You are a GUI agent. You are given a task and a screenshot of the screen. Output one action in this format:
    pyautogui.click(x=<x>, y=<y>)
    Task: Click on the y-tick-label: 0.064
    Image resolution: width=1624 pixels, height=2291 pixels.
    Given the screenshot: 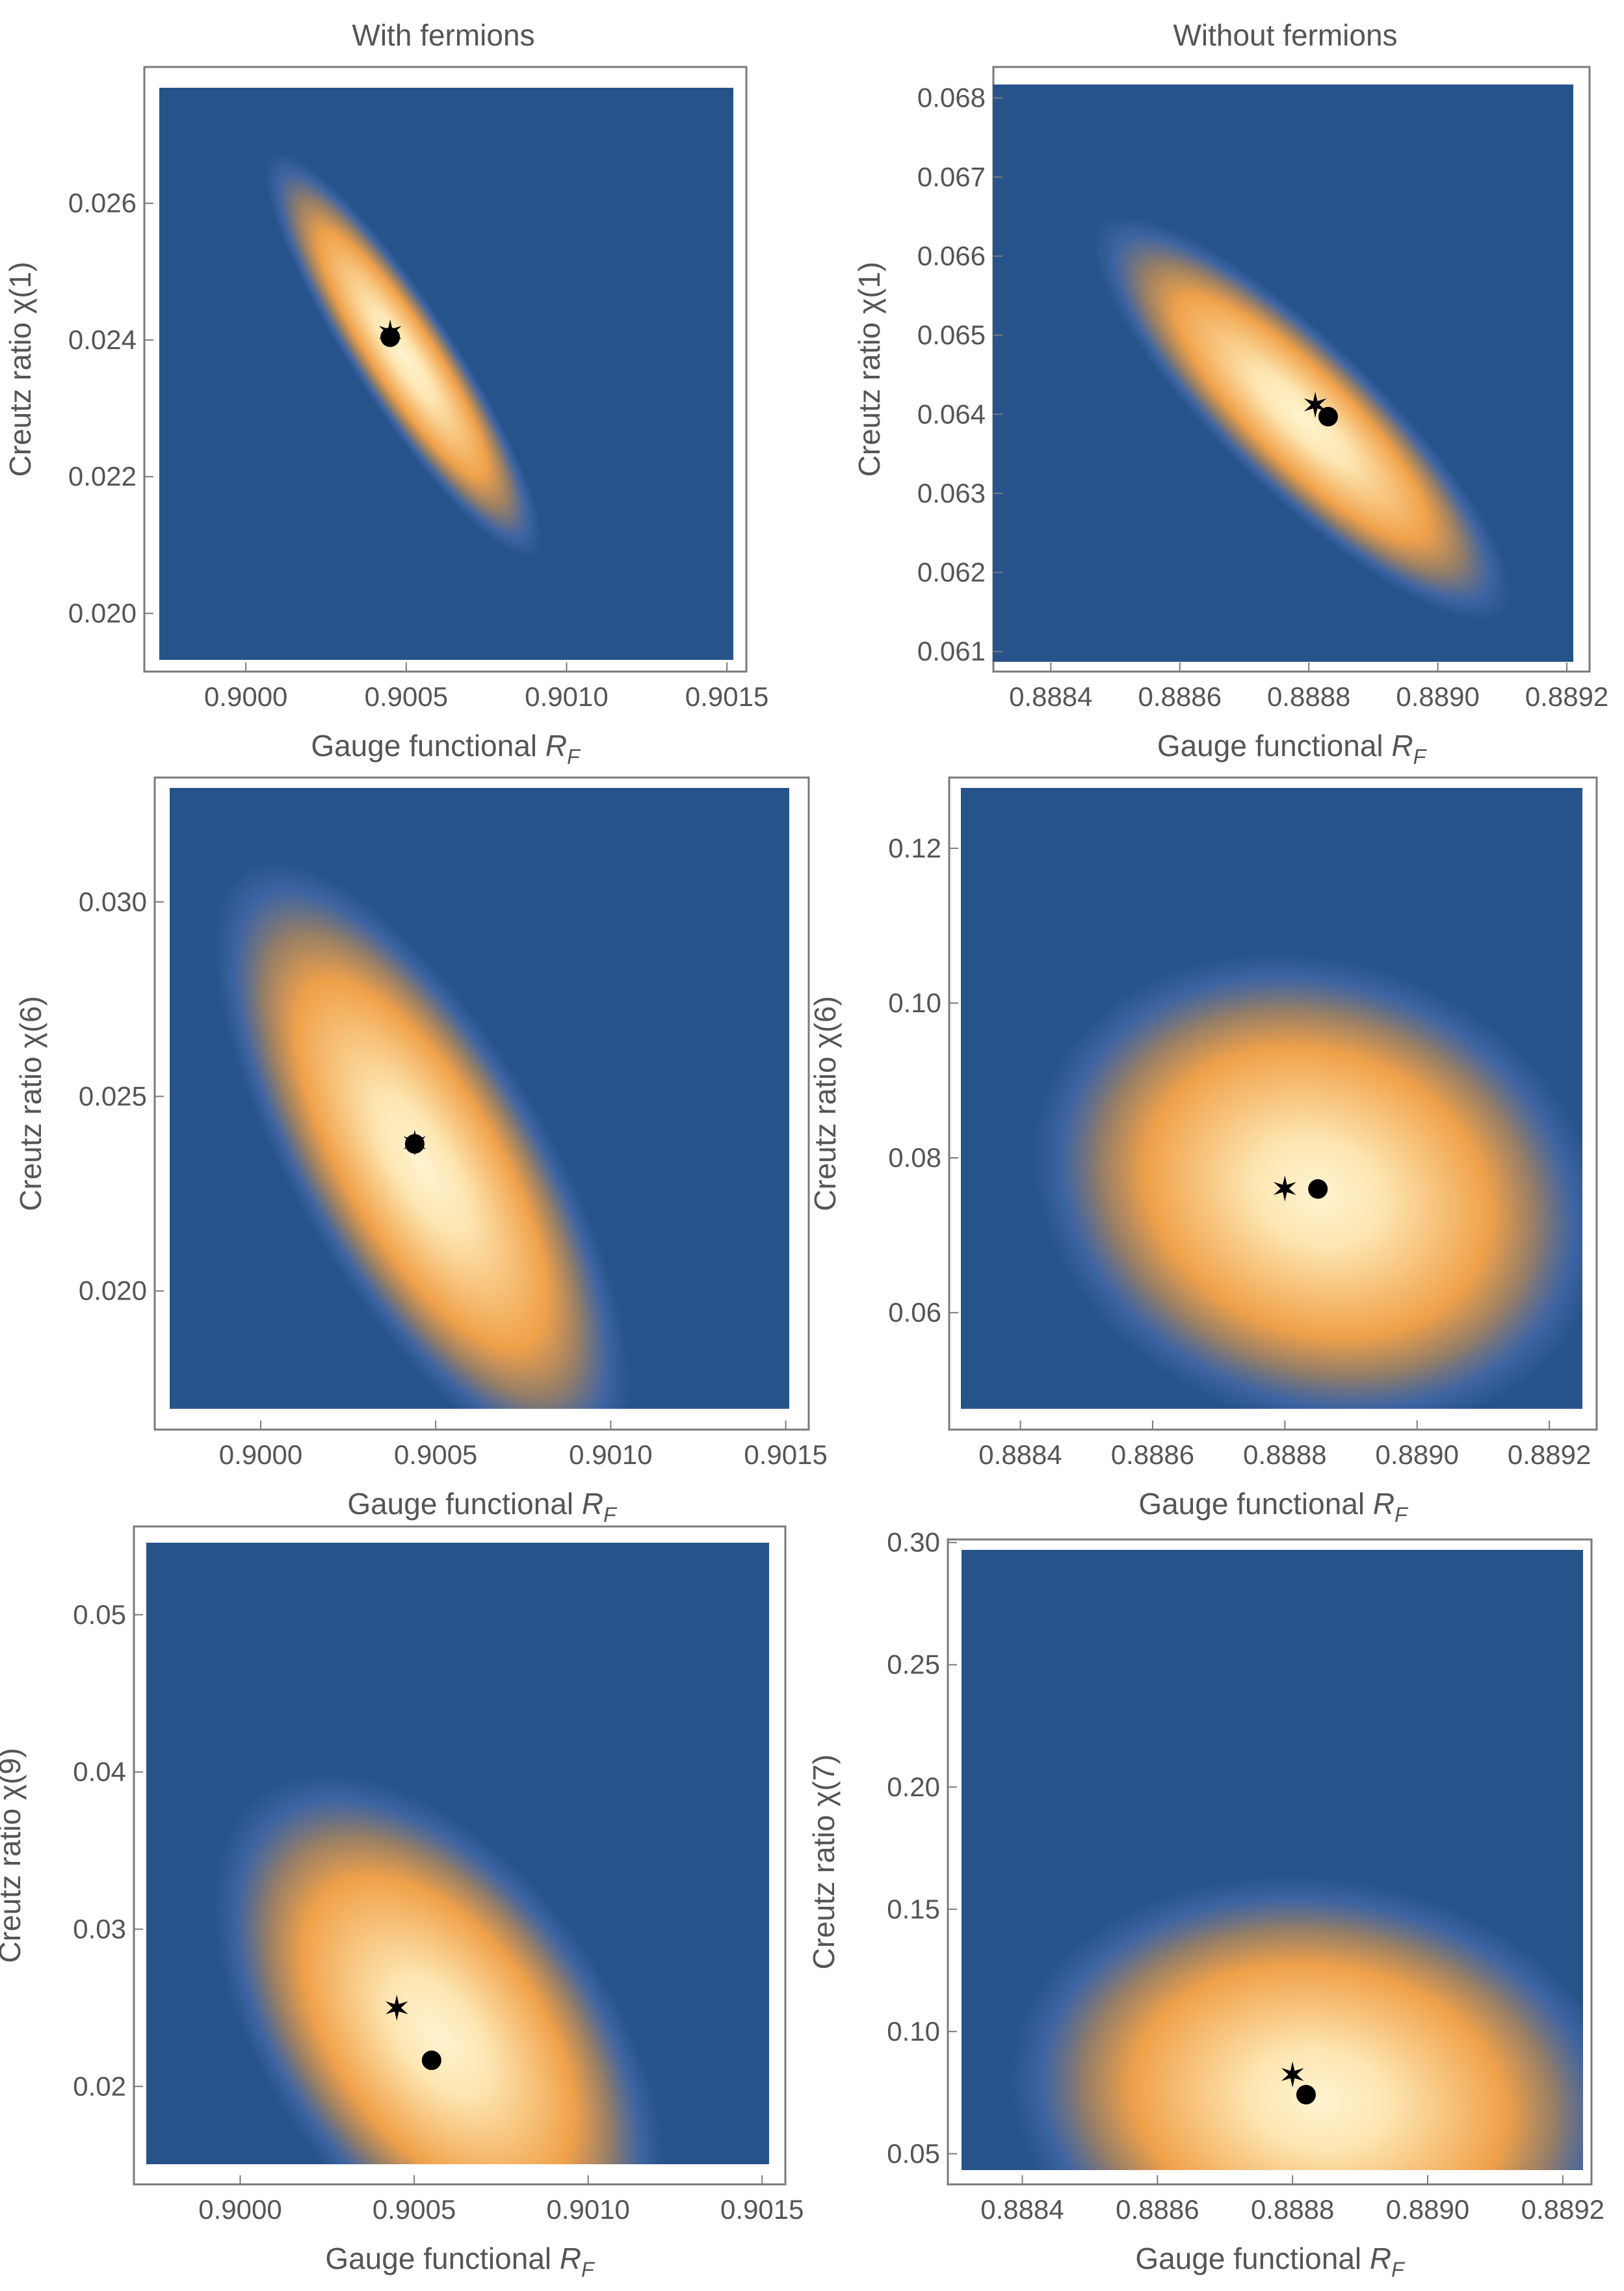 What is the action you would take?
    pyautogui.click(x=951, y=414)
    